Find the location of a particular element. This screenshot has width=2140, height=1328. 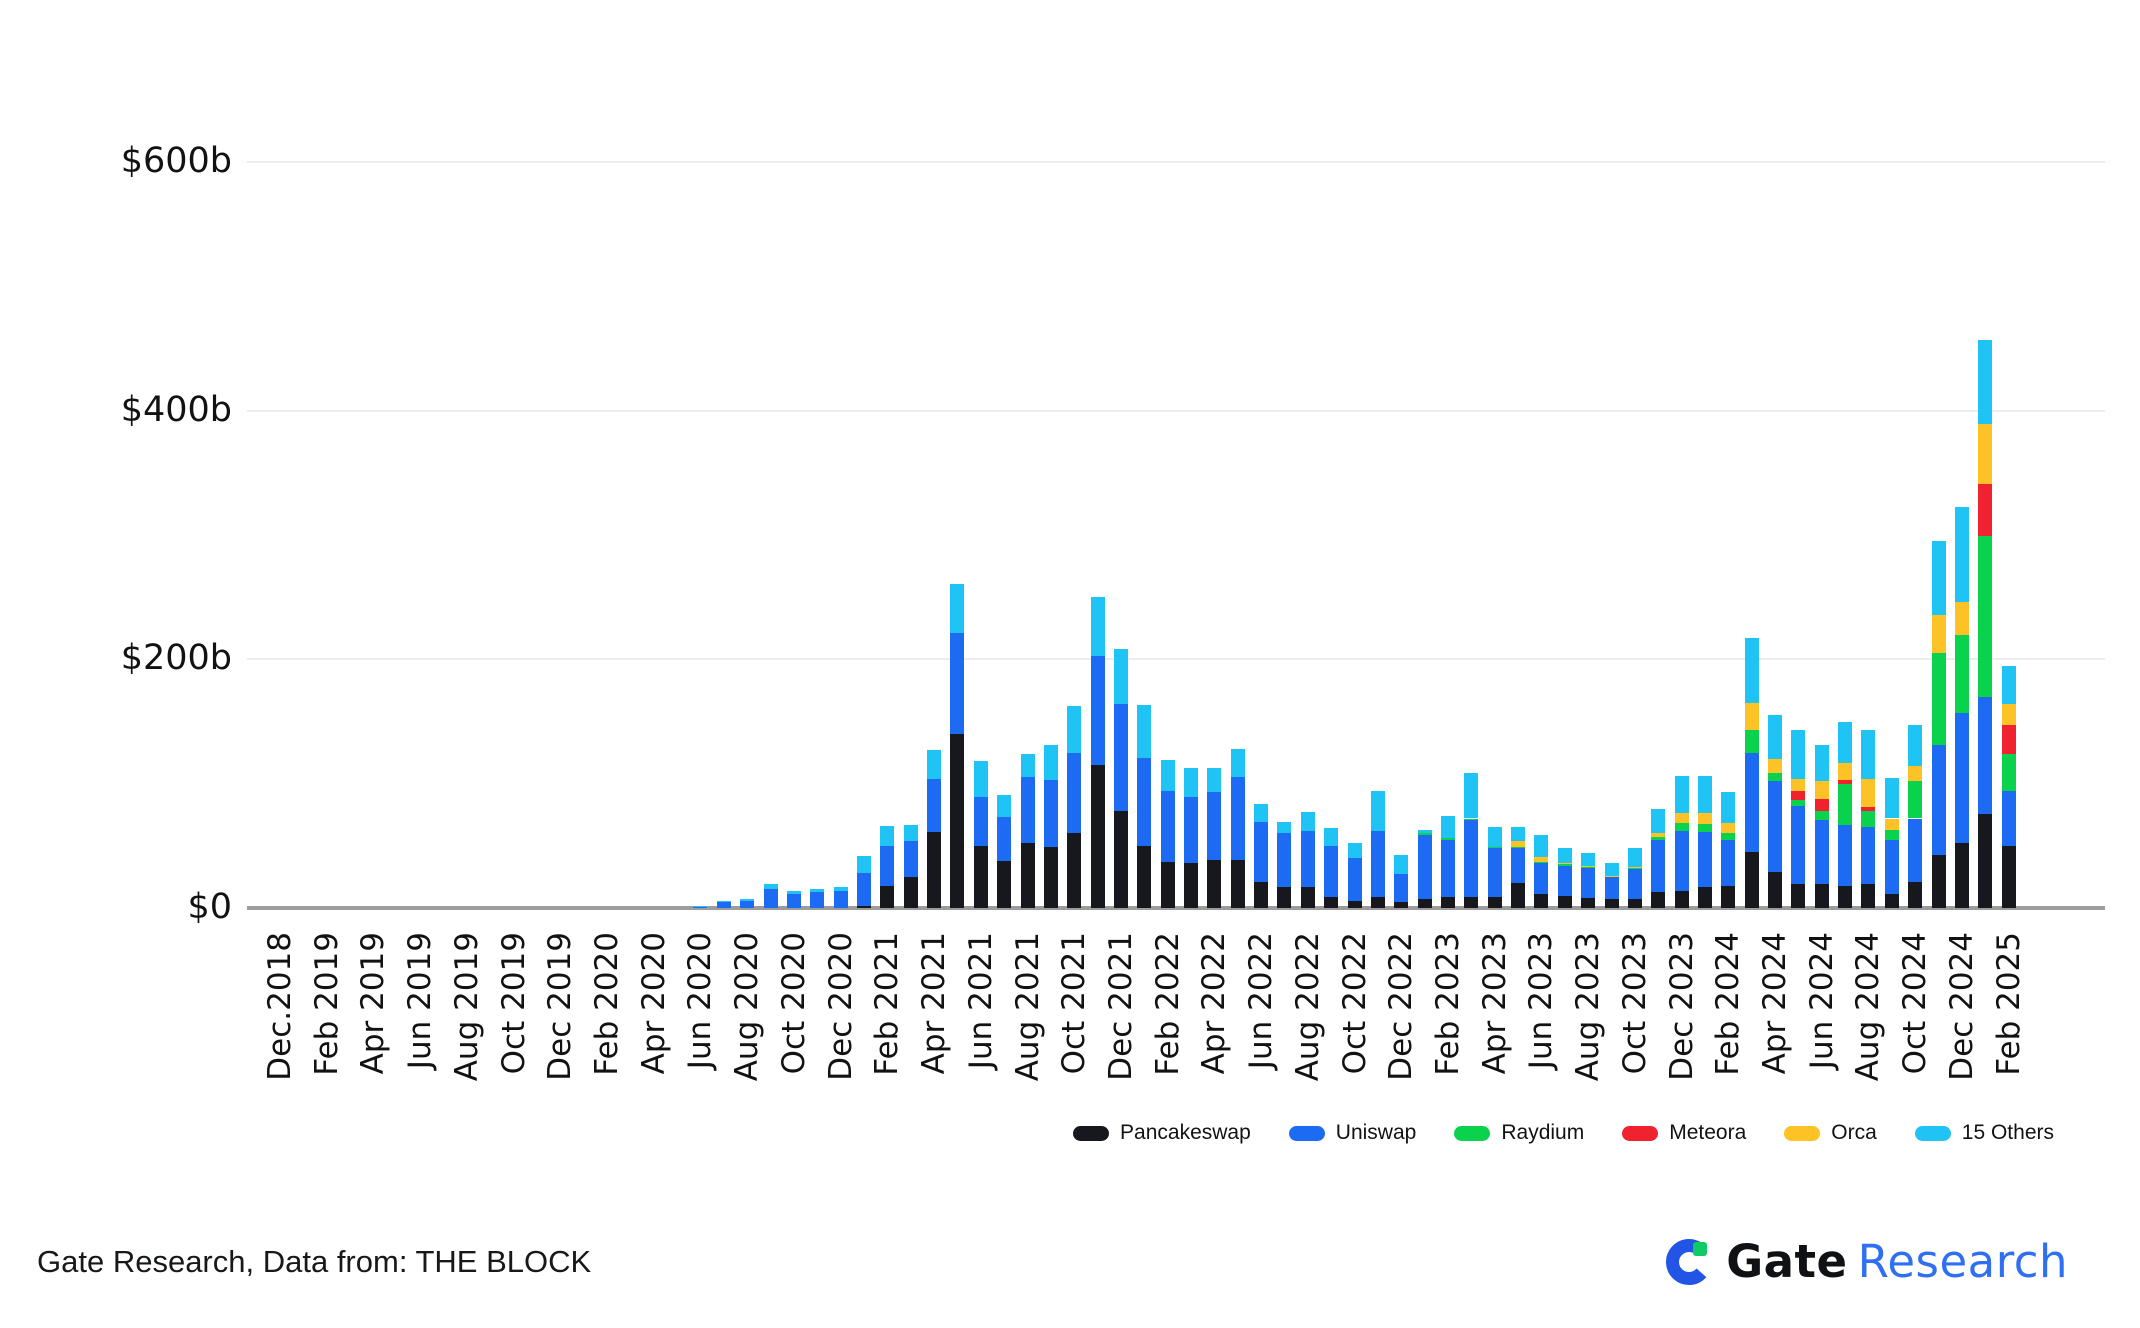

bar-segment-pancakeswap-Aug-2024 is located at coordinates (1868, 896).